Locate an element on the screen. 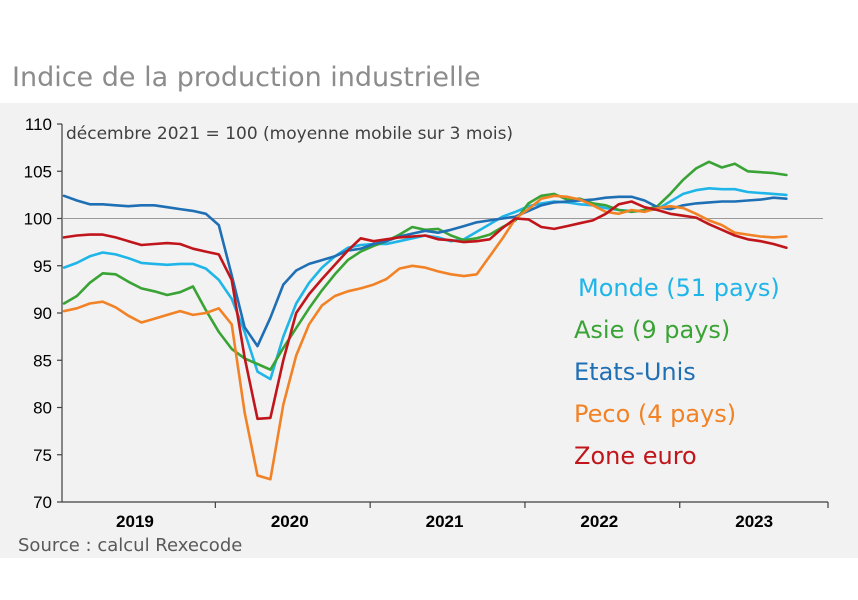 The image size is (858, 600). x-year-label: 2020 is located at coordinates (290, 521).